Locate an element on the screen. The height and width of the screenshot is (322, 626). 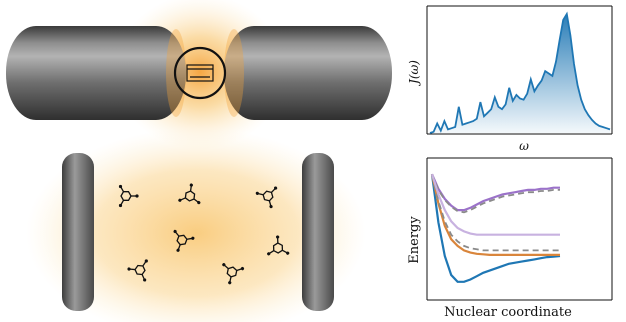
right-electrode is located at coordinates (308, 73).